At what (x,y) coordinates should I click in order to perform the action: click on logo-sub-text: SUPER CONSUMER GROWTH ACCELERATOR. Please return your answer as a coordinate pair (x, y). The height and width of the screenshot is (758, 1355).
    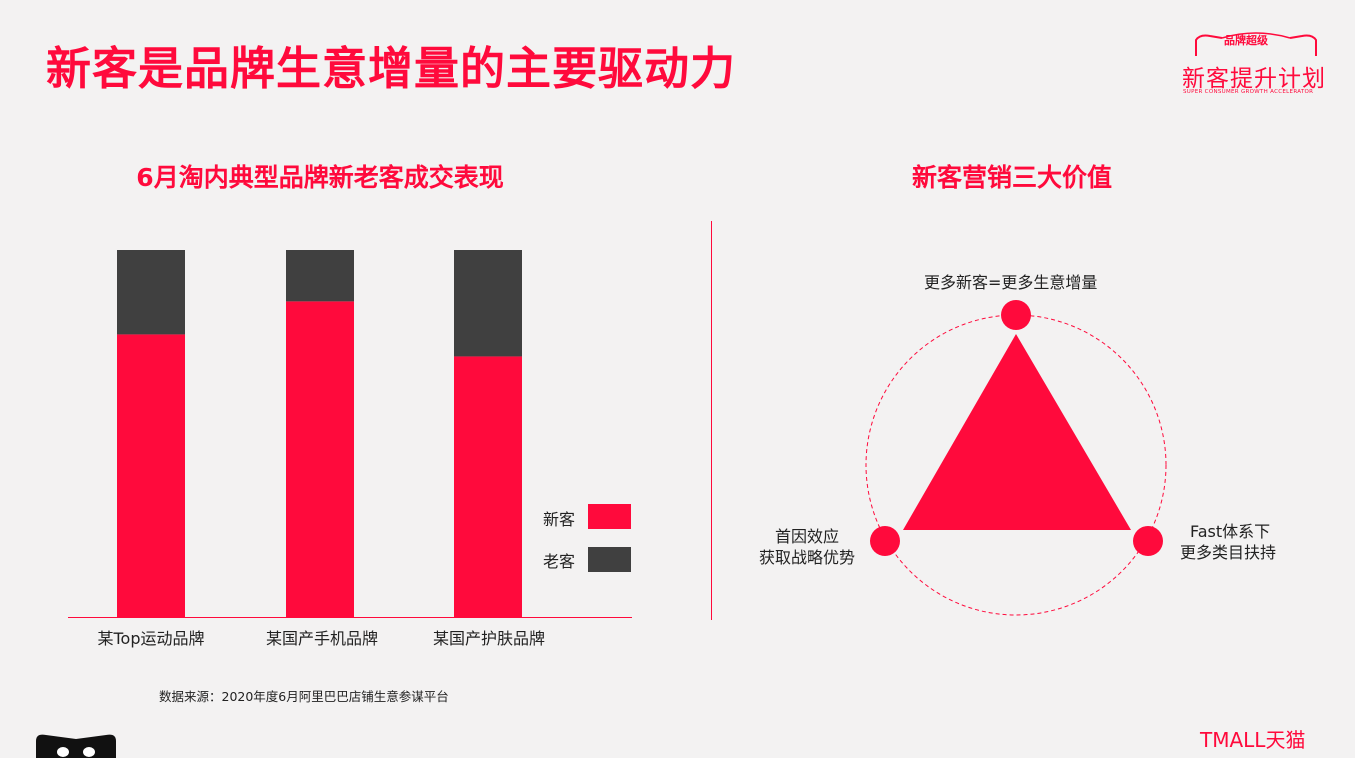
    Looking at the image, I should click on (1248, 92).